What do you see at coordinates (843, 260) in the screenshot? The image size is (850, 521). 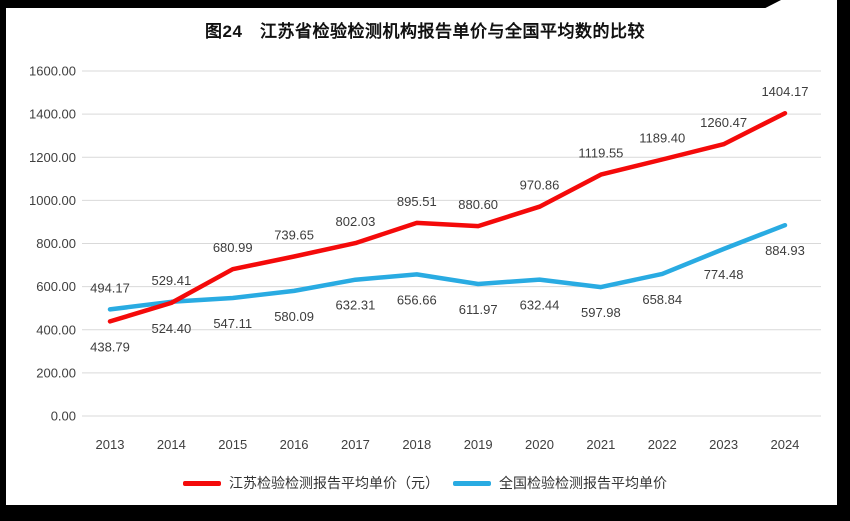 I see `scan-border-right` at bounding box center [843, 260].